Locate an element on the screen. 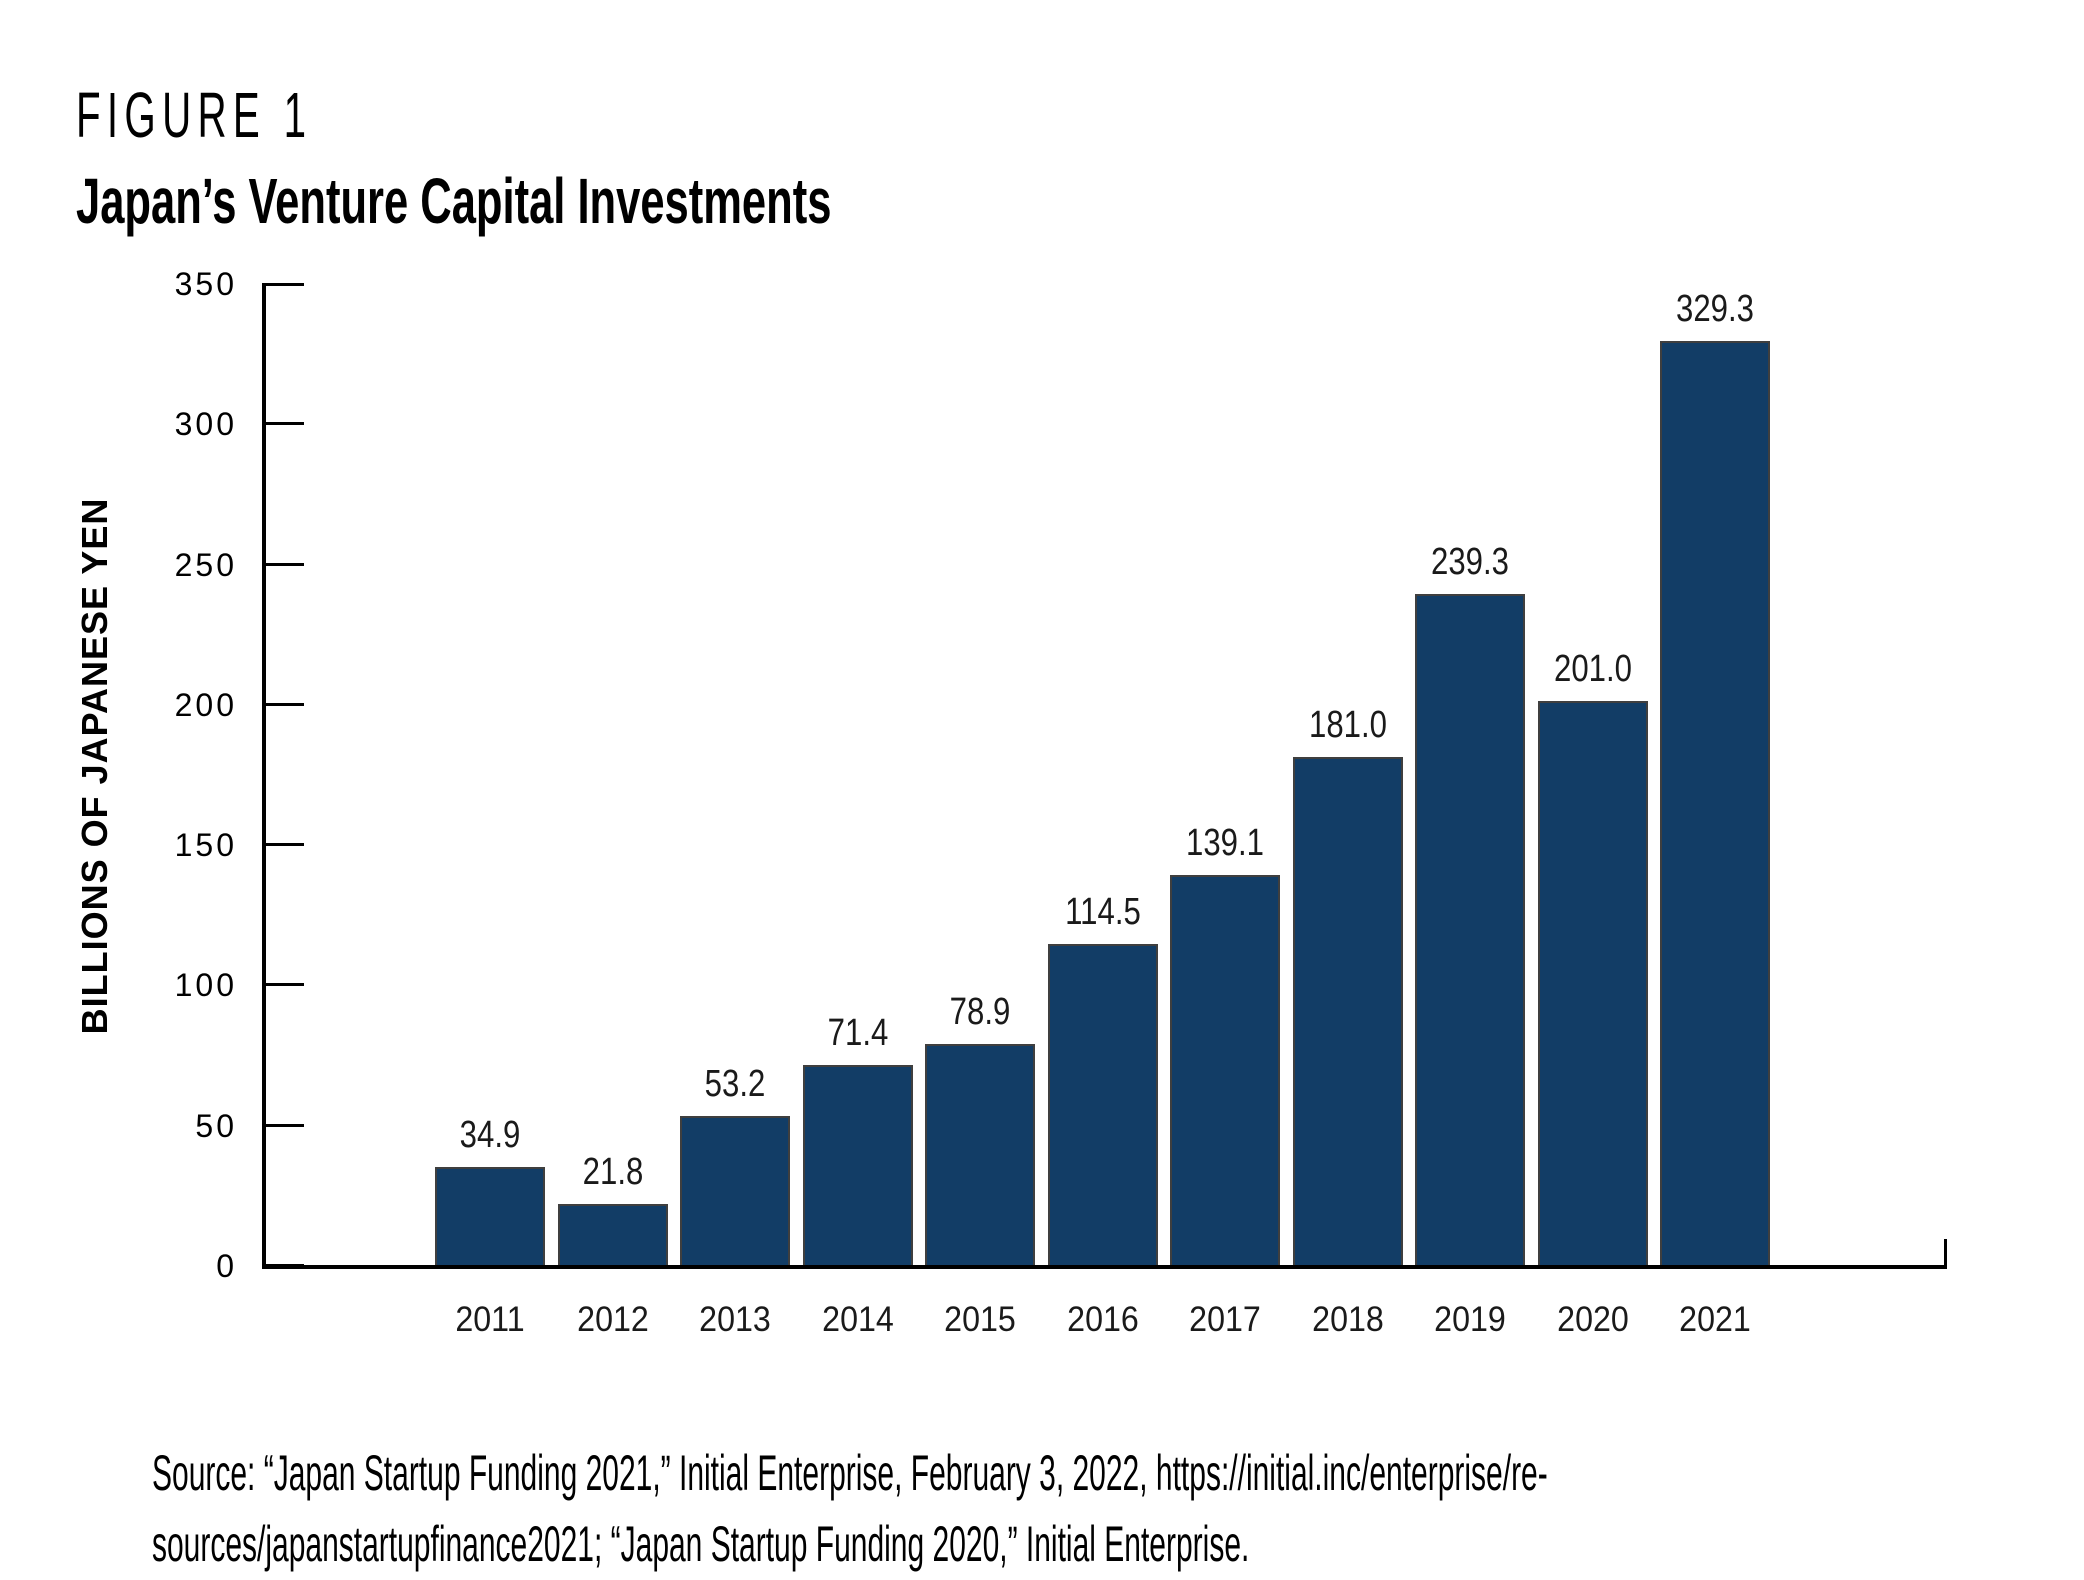 Image resolution: width=2084 pixels, height=1580 pixels. bar-2019 is located at coordinates (1470, 929).